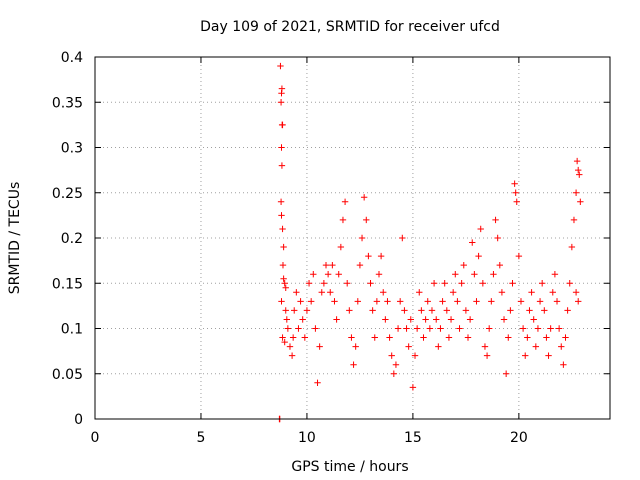  I want to click on y-tick-label: 0.2, so click(72, 239).